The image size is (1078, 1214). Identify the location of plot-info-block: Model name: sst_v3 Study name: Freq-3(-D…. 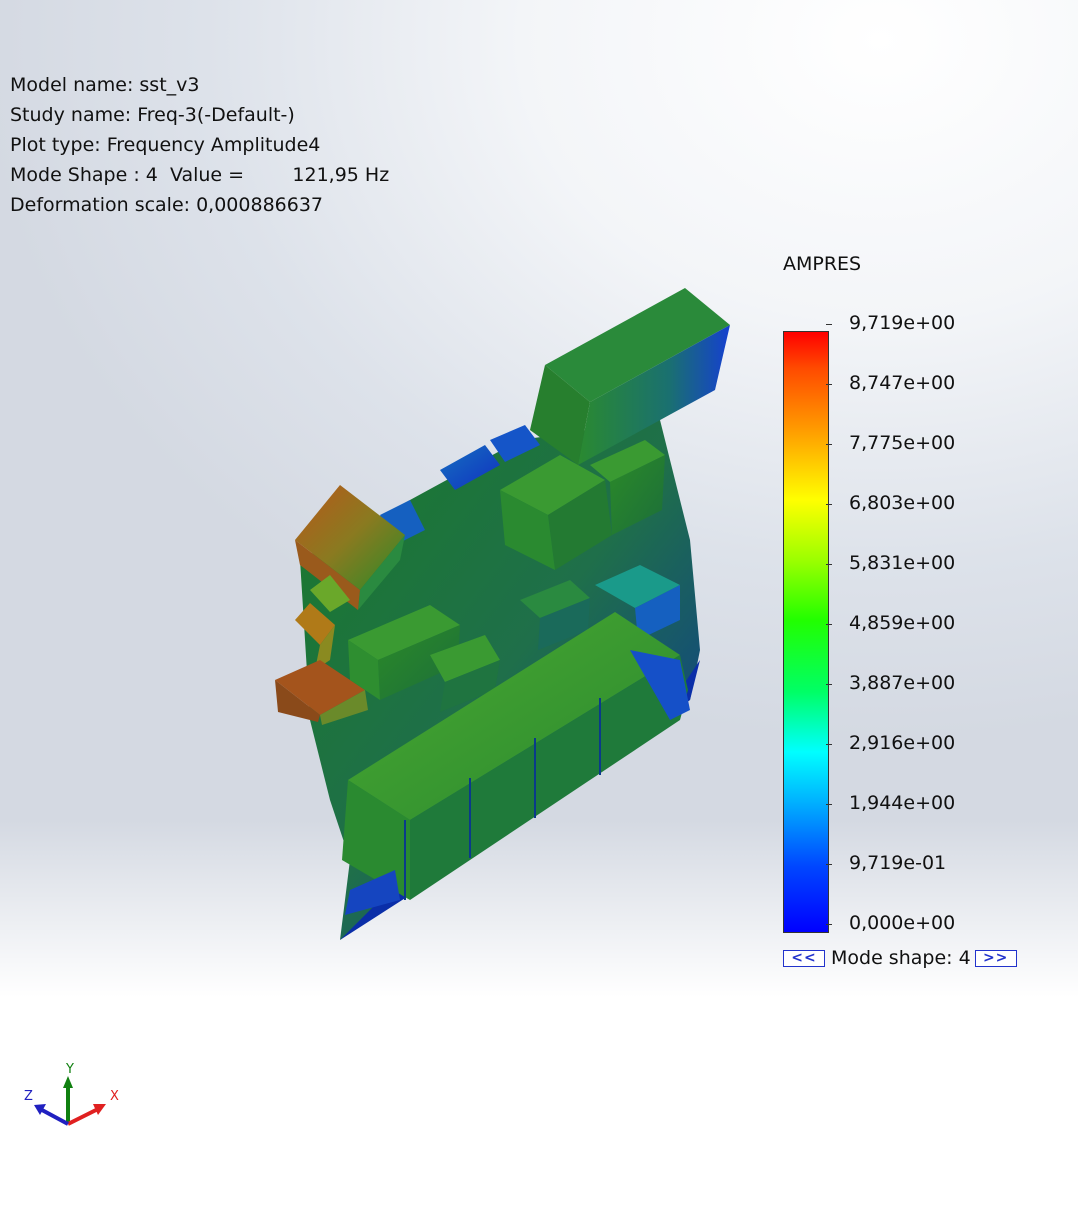
(199, 145).